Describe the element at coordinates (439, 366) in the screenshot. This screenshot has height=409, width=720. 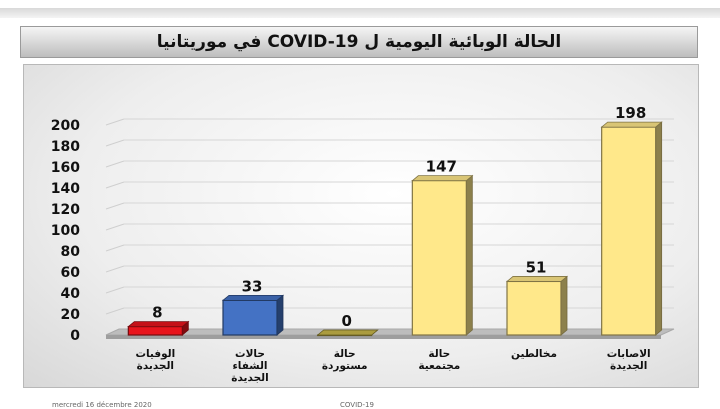
I see `x-tick-label: مجتمعية` at that location.